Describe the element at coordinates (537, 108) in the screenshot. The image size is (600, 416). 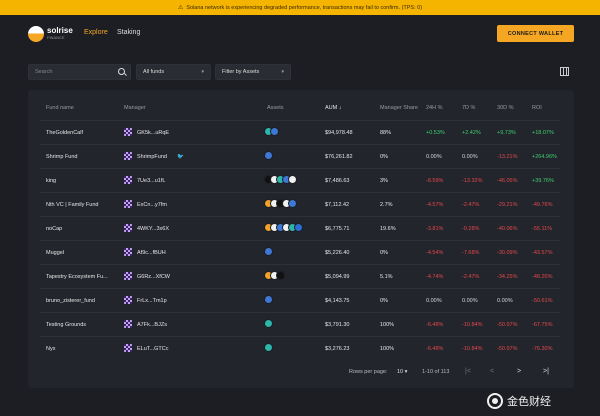
I see `header-roi: ROI` at that location.